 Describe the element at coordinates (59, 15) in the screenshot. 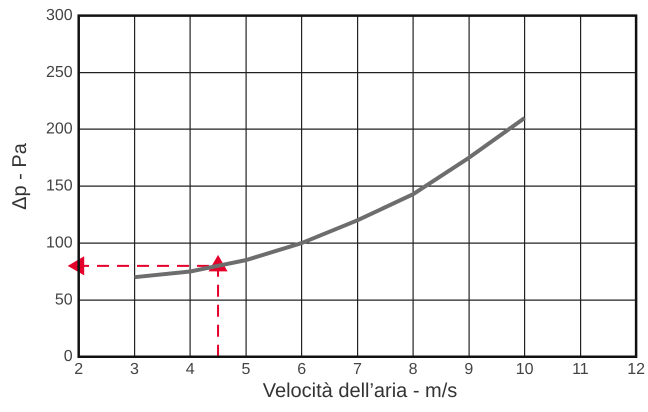

I see `y-tick-label: 300` at that location.